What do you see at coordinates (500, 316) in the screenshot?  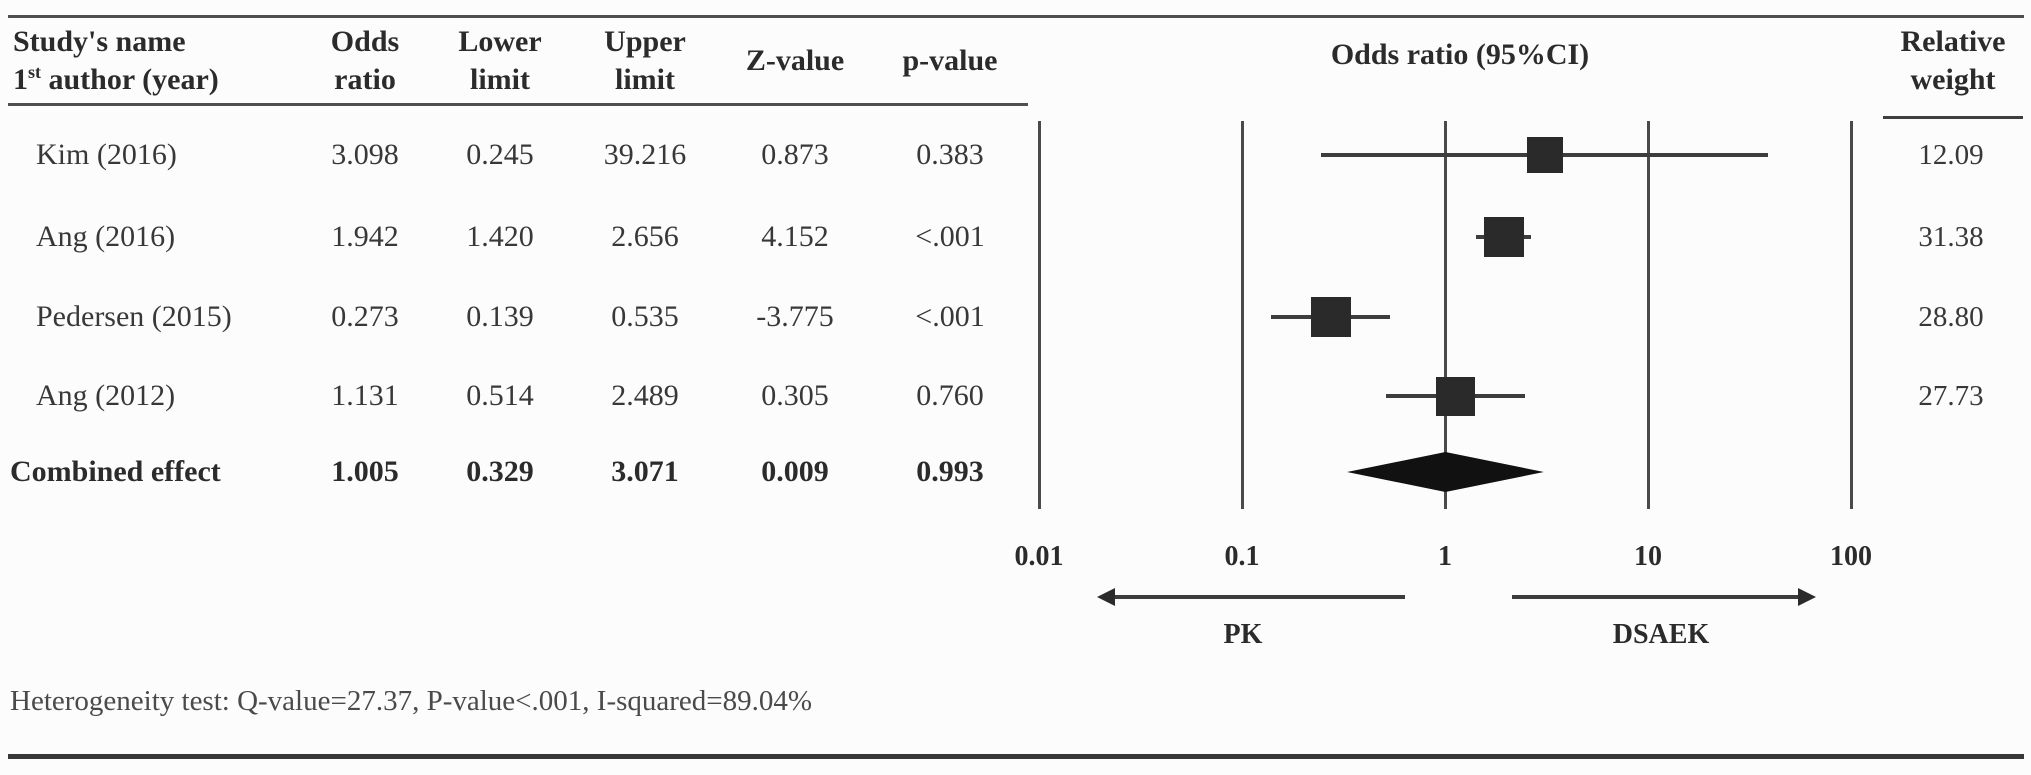 I see `lower-limit-value: 0.139` at bounding box center [500, 316].